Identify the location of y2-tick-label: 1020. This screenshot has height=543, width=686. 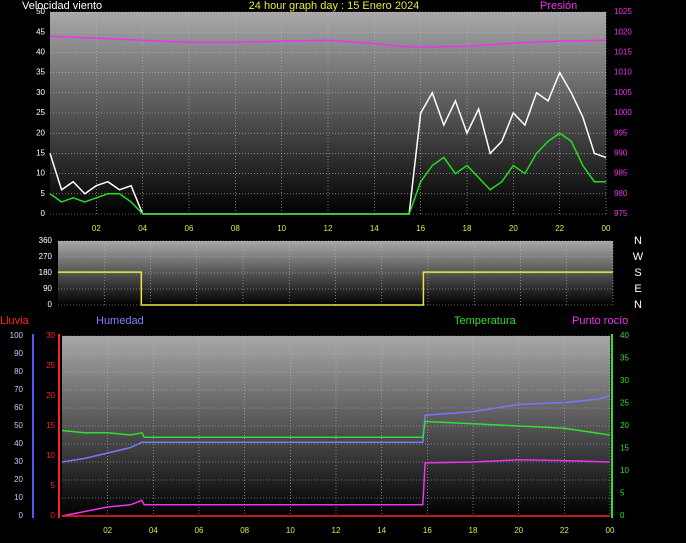
(623, 31).